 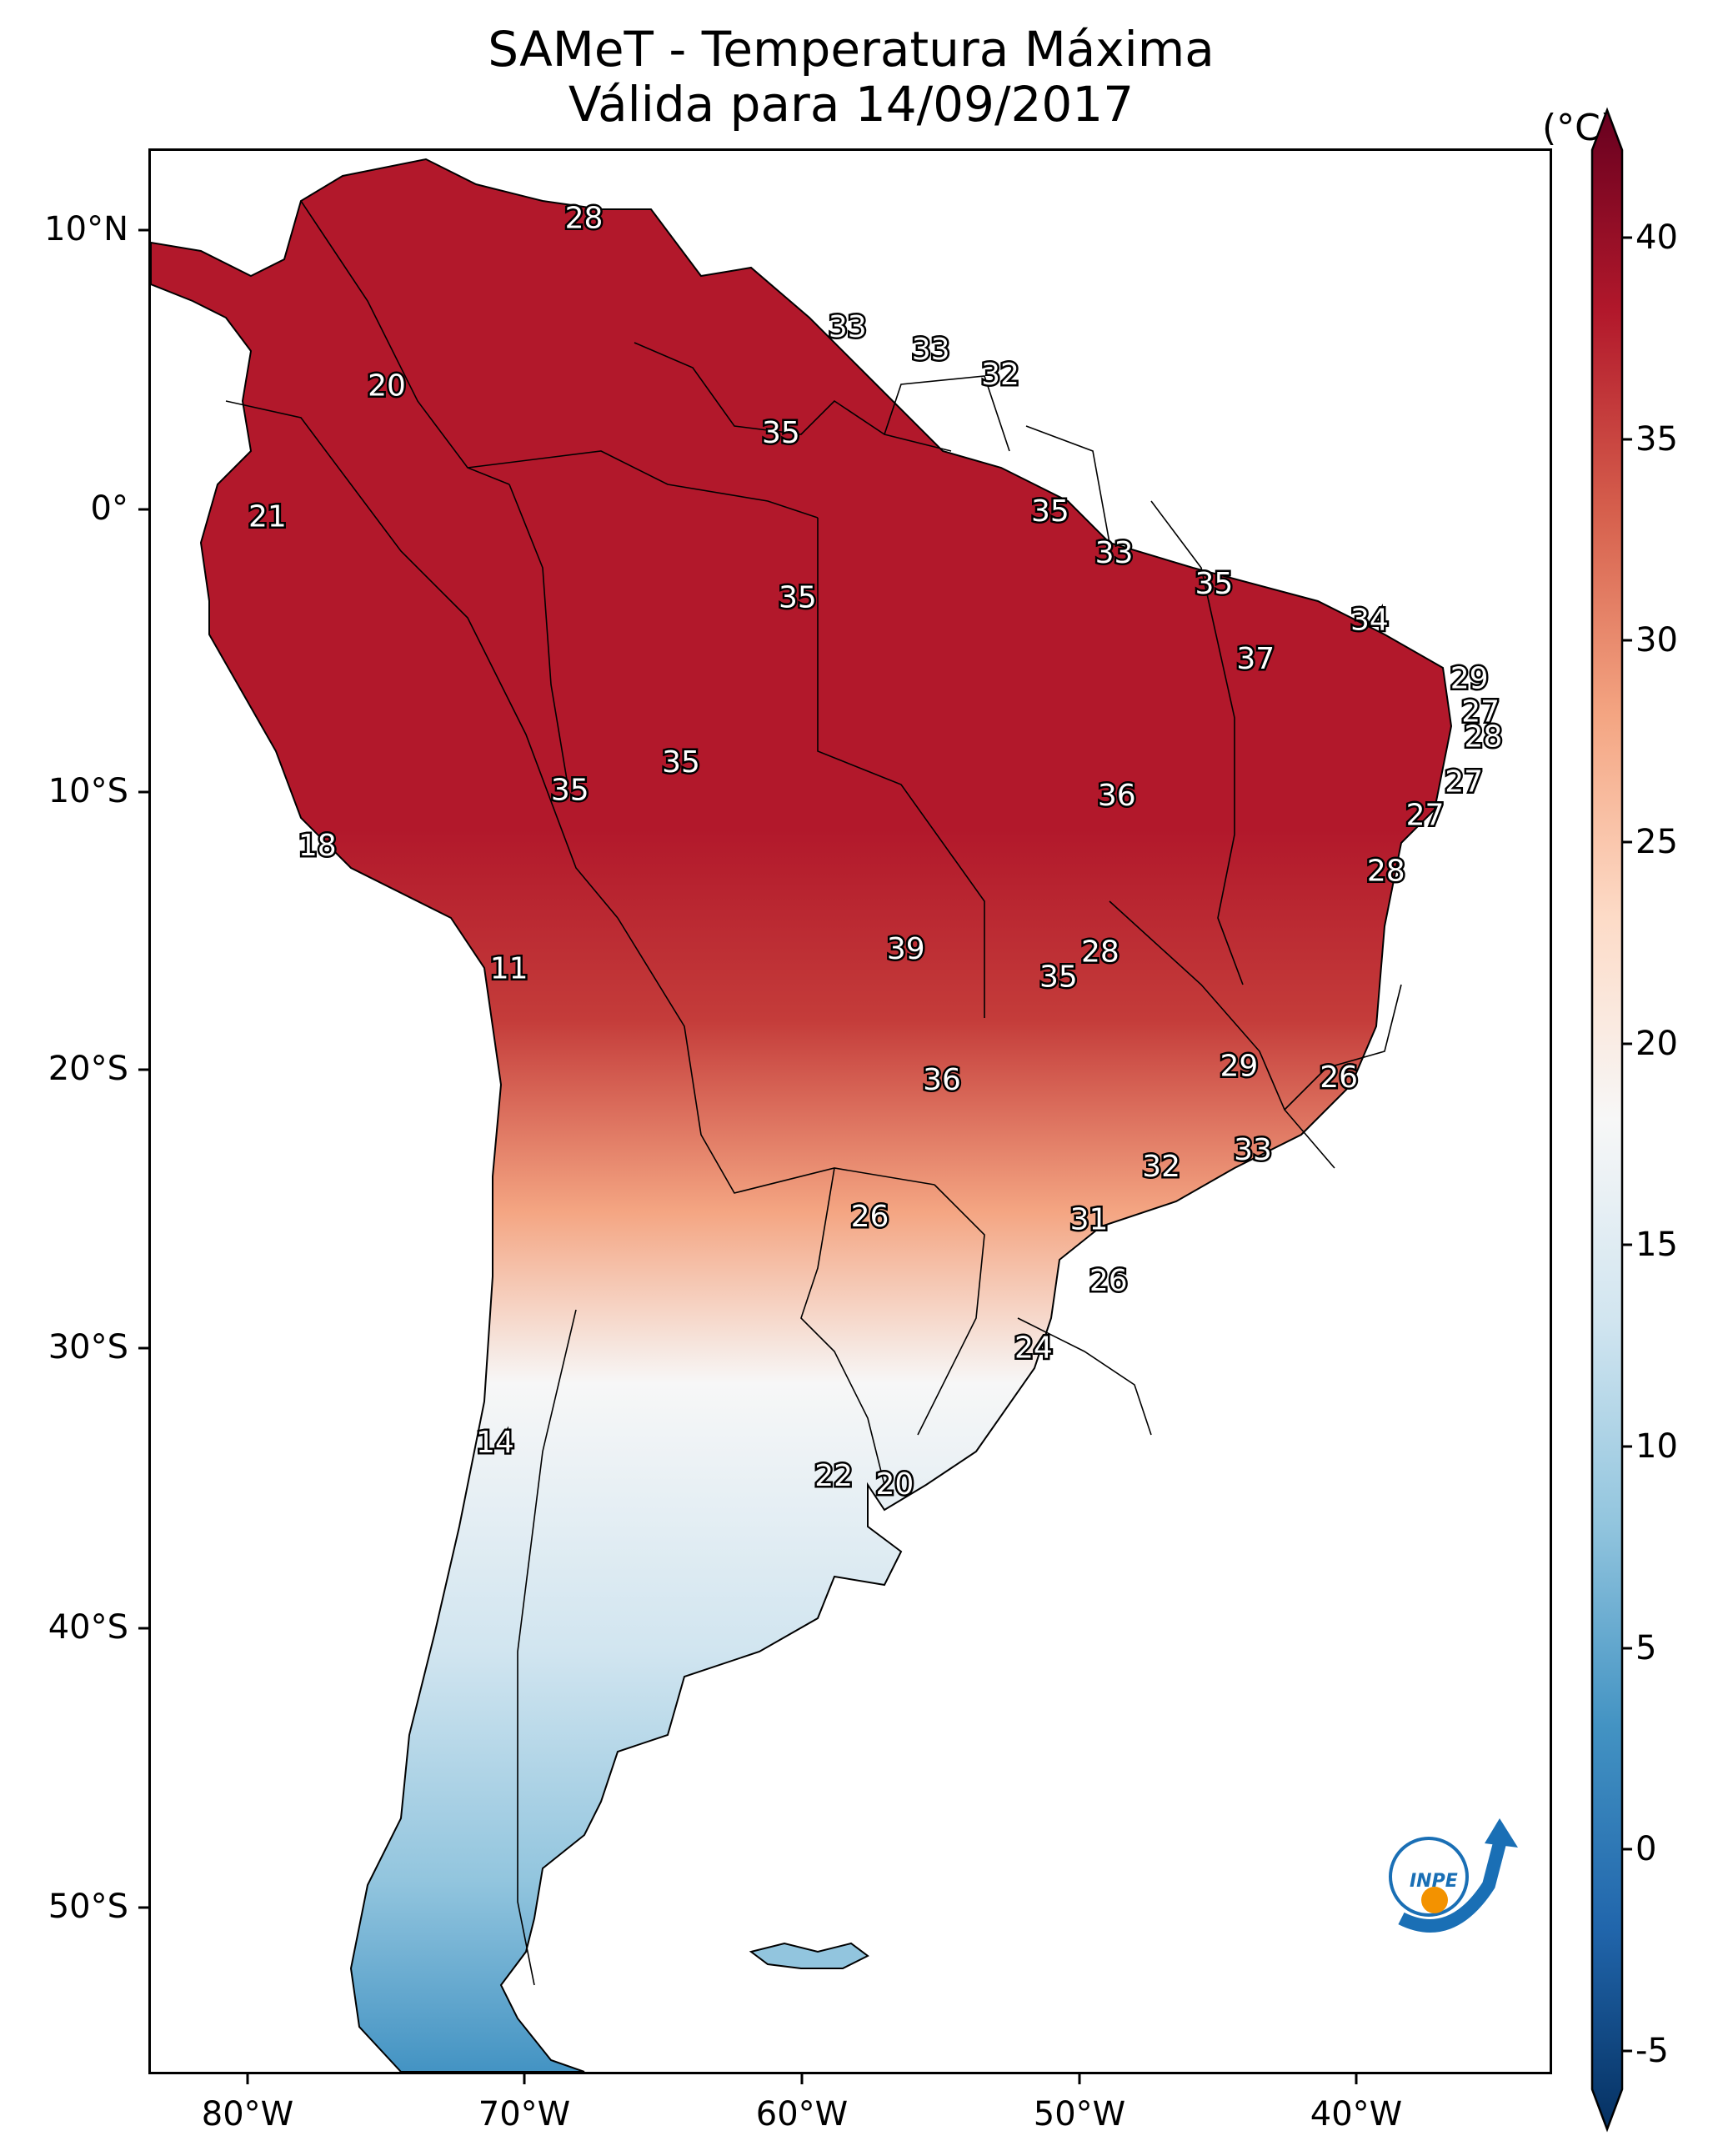 I want to click on lon-tick-label: 50°W, so click(x=1080, y=2114).